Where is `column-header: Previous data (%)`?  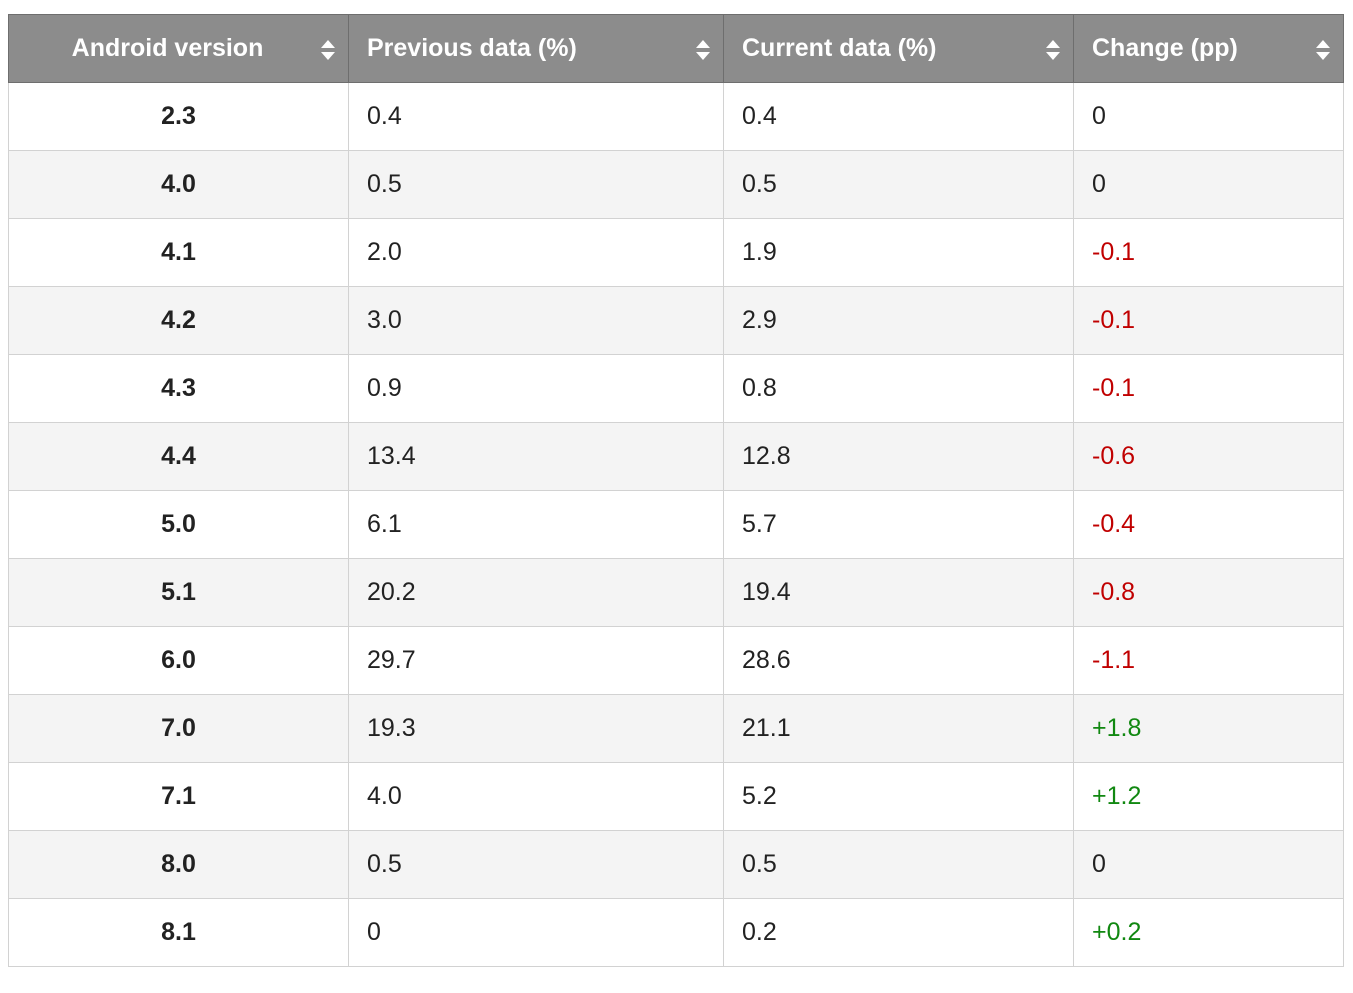
column-header: Previous data (%) is located at coordinates (536, 48).